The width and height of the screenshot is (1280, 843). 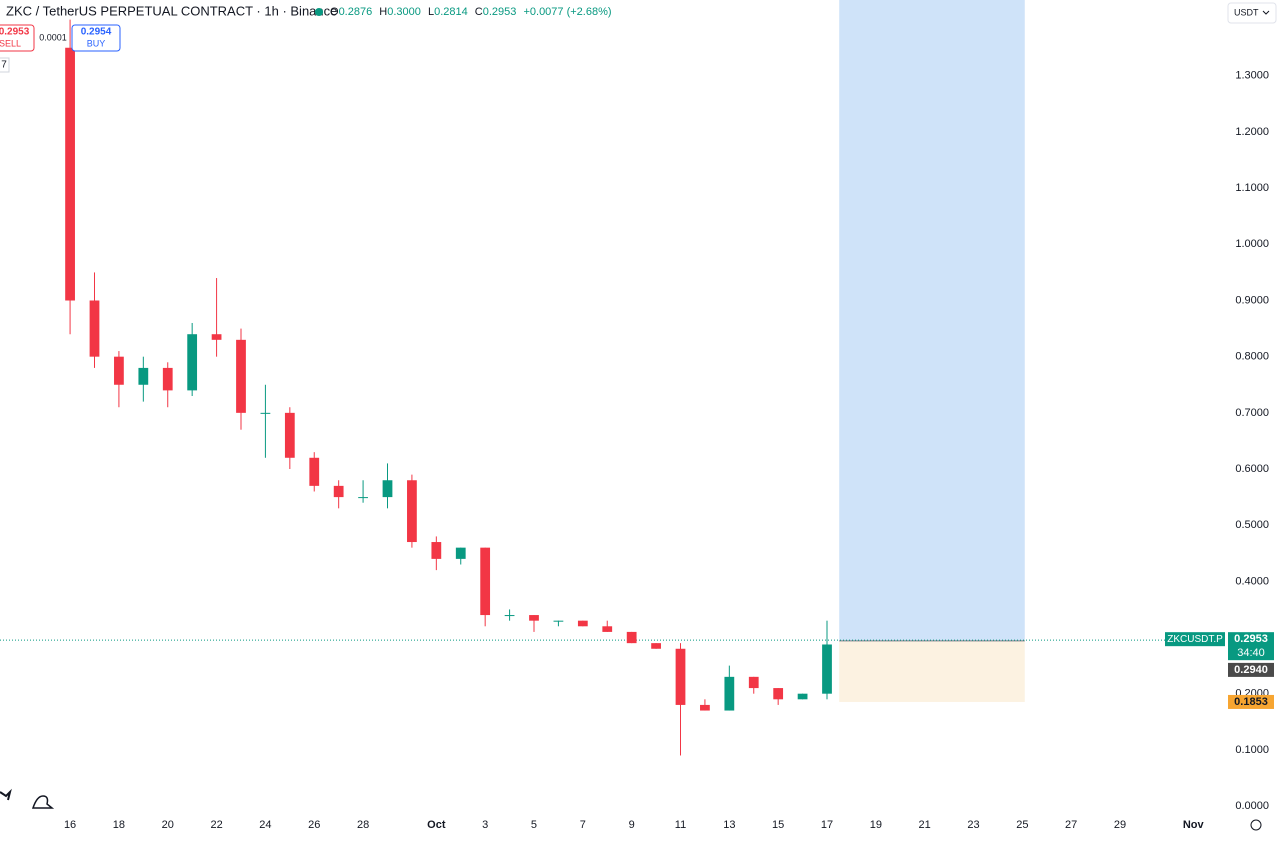 I want to click on x-tick-label: 20, so click(x=168, y=825).